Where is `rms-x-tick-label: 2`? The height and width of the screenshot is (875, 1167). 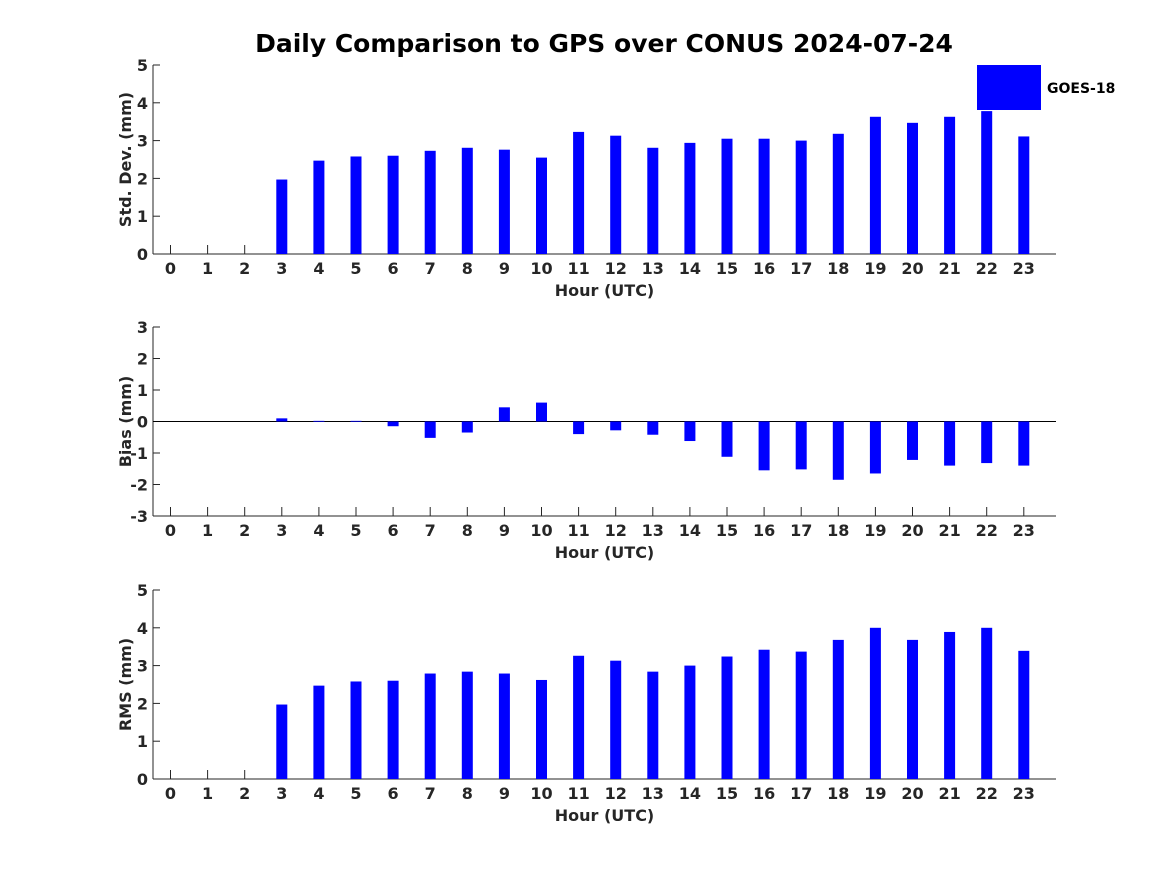 rms-x-tick-label: 2 is located at coordinates (244, 793).